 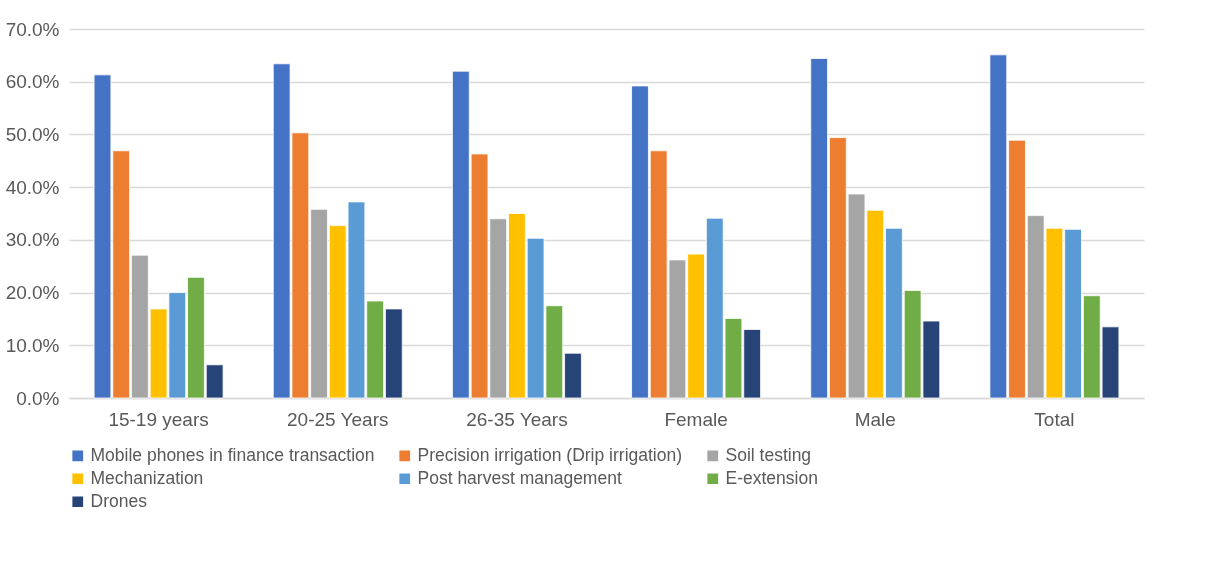 What do you see at coordinates (32, 82) in the screenshot?
I see `y-tick-label: 60.0%` at bounding box center [32, 82].